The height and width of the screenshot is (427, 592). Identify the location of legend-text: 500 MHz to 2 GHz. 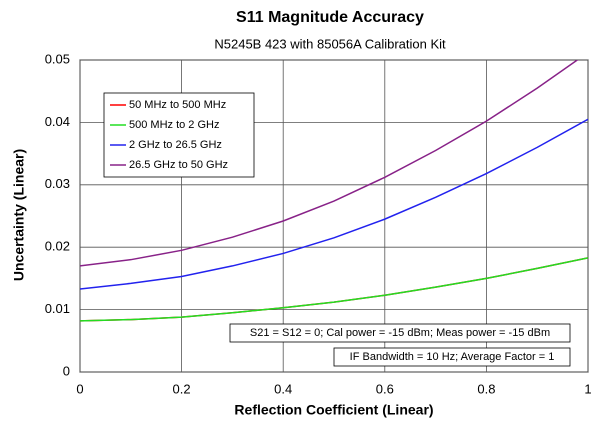
(174, 125).